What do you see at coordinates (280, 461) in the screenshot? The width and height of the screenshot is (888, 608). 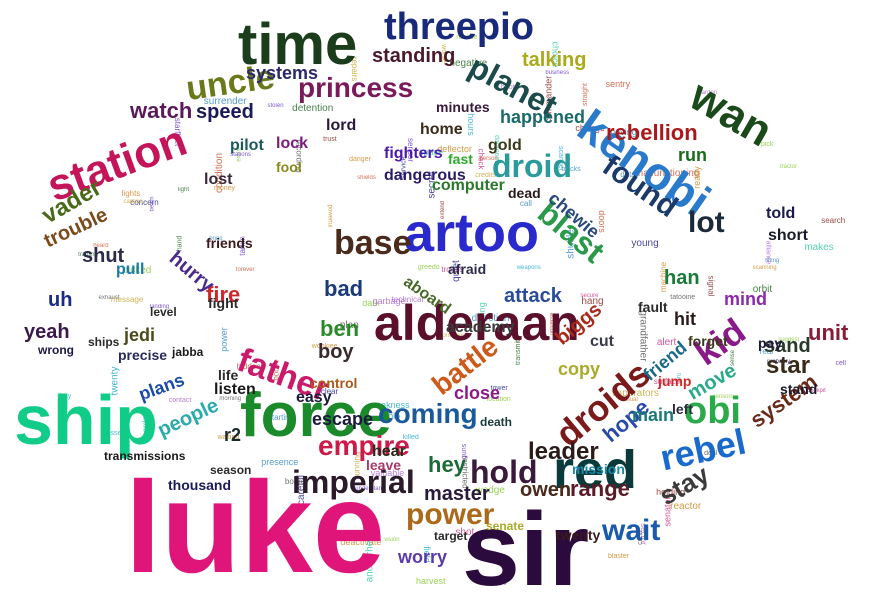 I see `filler-word: presence` at bounding box center [280, 461].